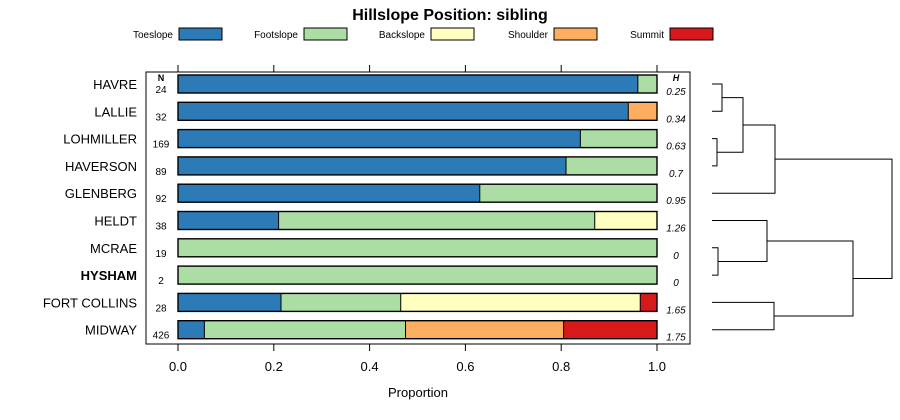 Image resolution: width=900 pixels, height=420 pixels. I want to click on bar-segment-midway-toeslope, so click(191, 329).